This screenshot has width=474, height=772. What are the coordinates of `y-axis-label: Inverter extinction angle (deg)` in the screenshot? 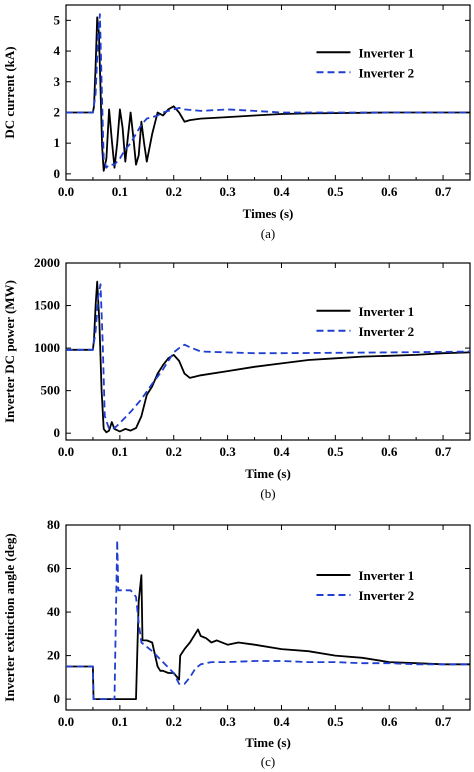 It's located at (9, 617).